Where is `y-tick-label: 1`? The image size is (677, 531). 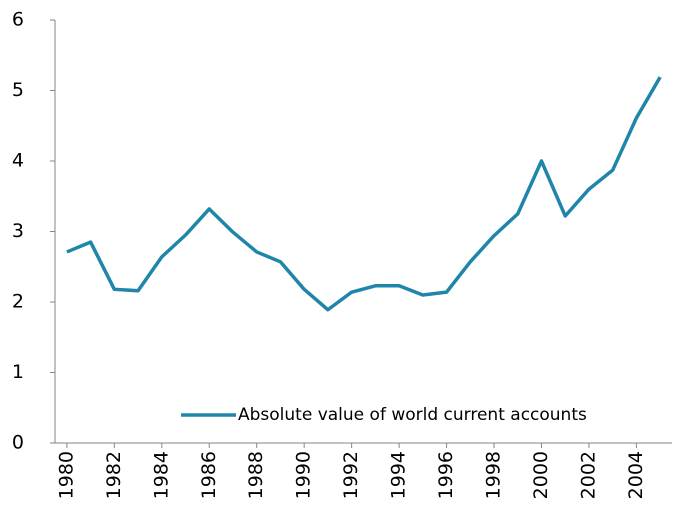 y-tick-label: 1 is located at coordinates (18, 372).